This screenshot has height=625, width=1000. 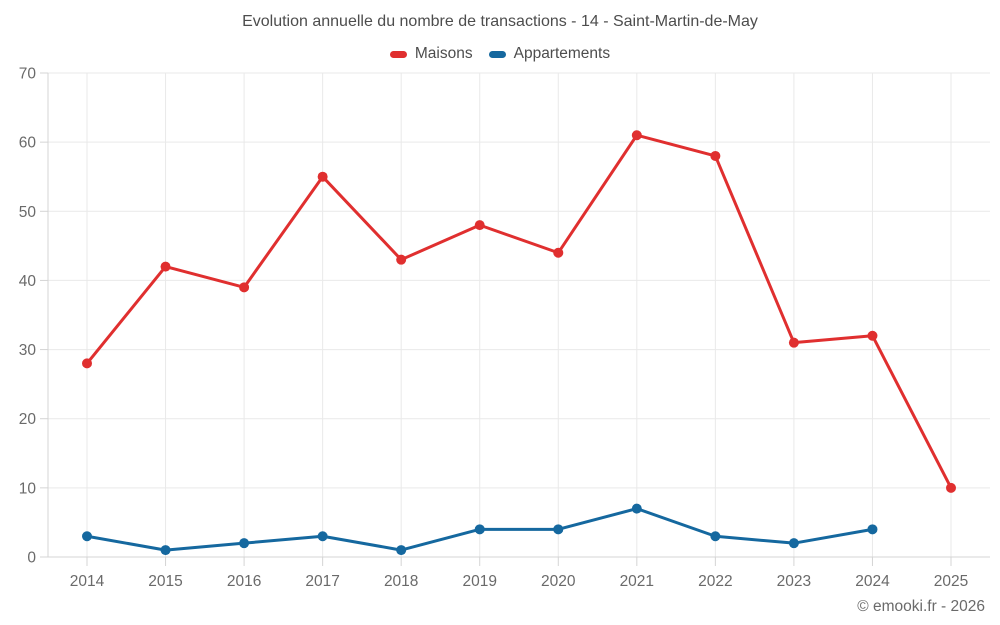 I want to click on svg-text: 2023, so click(x=794, y=581).